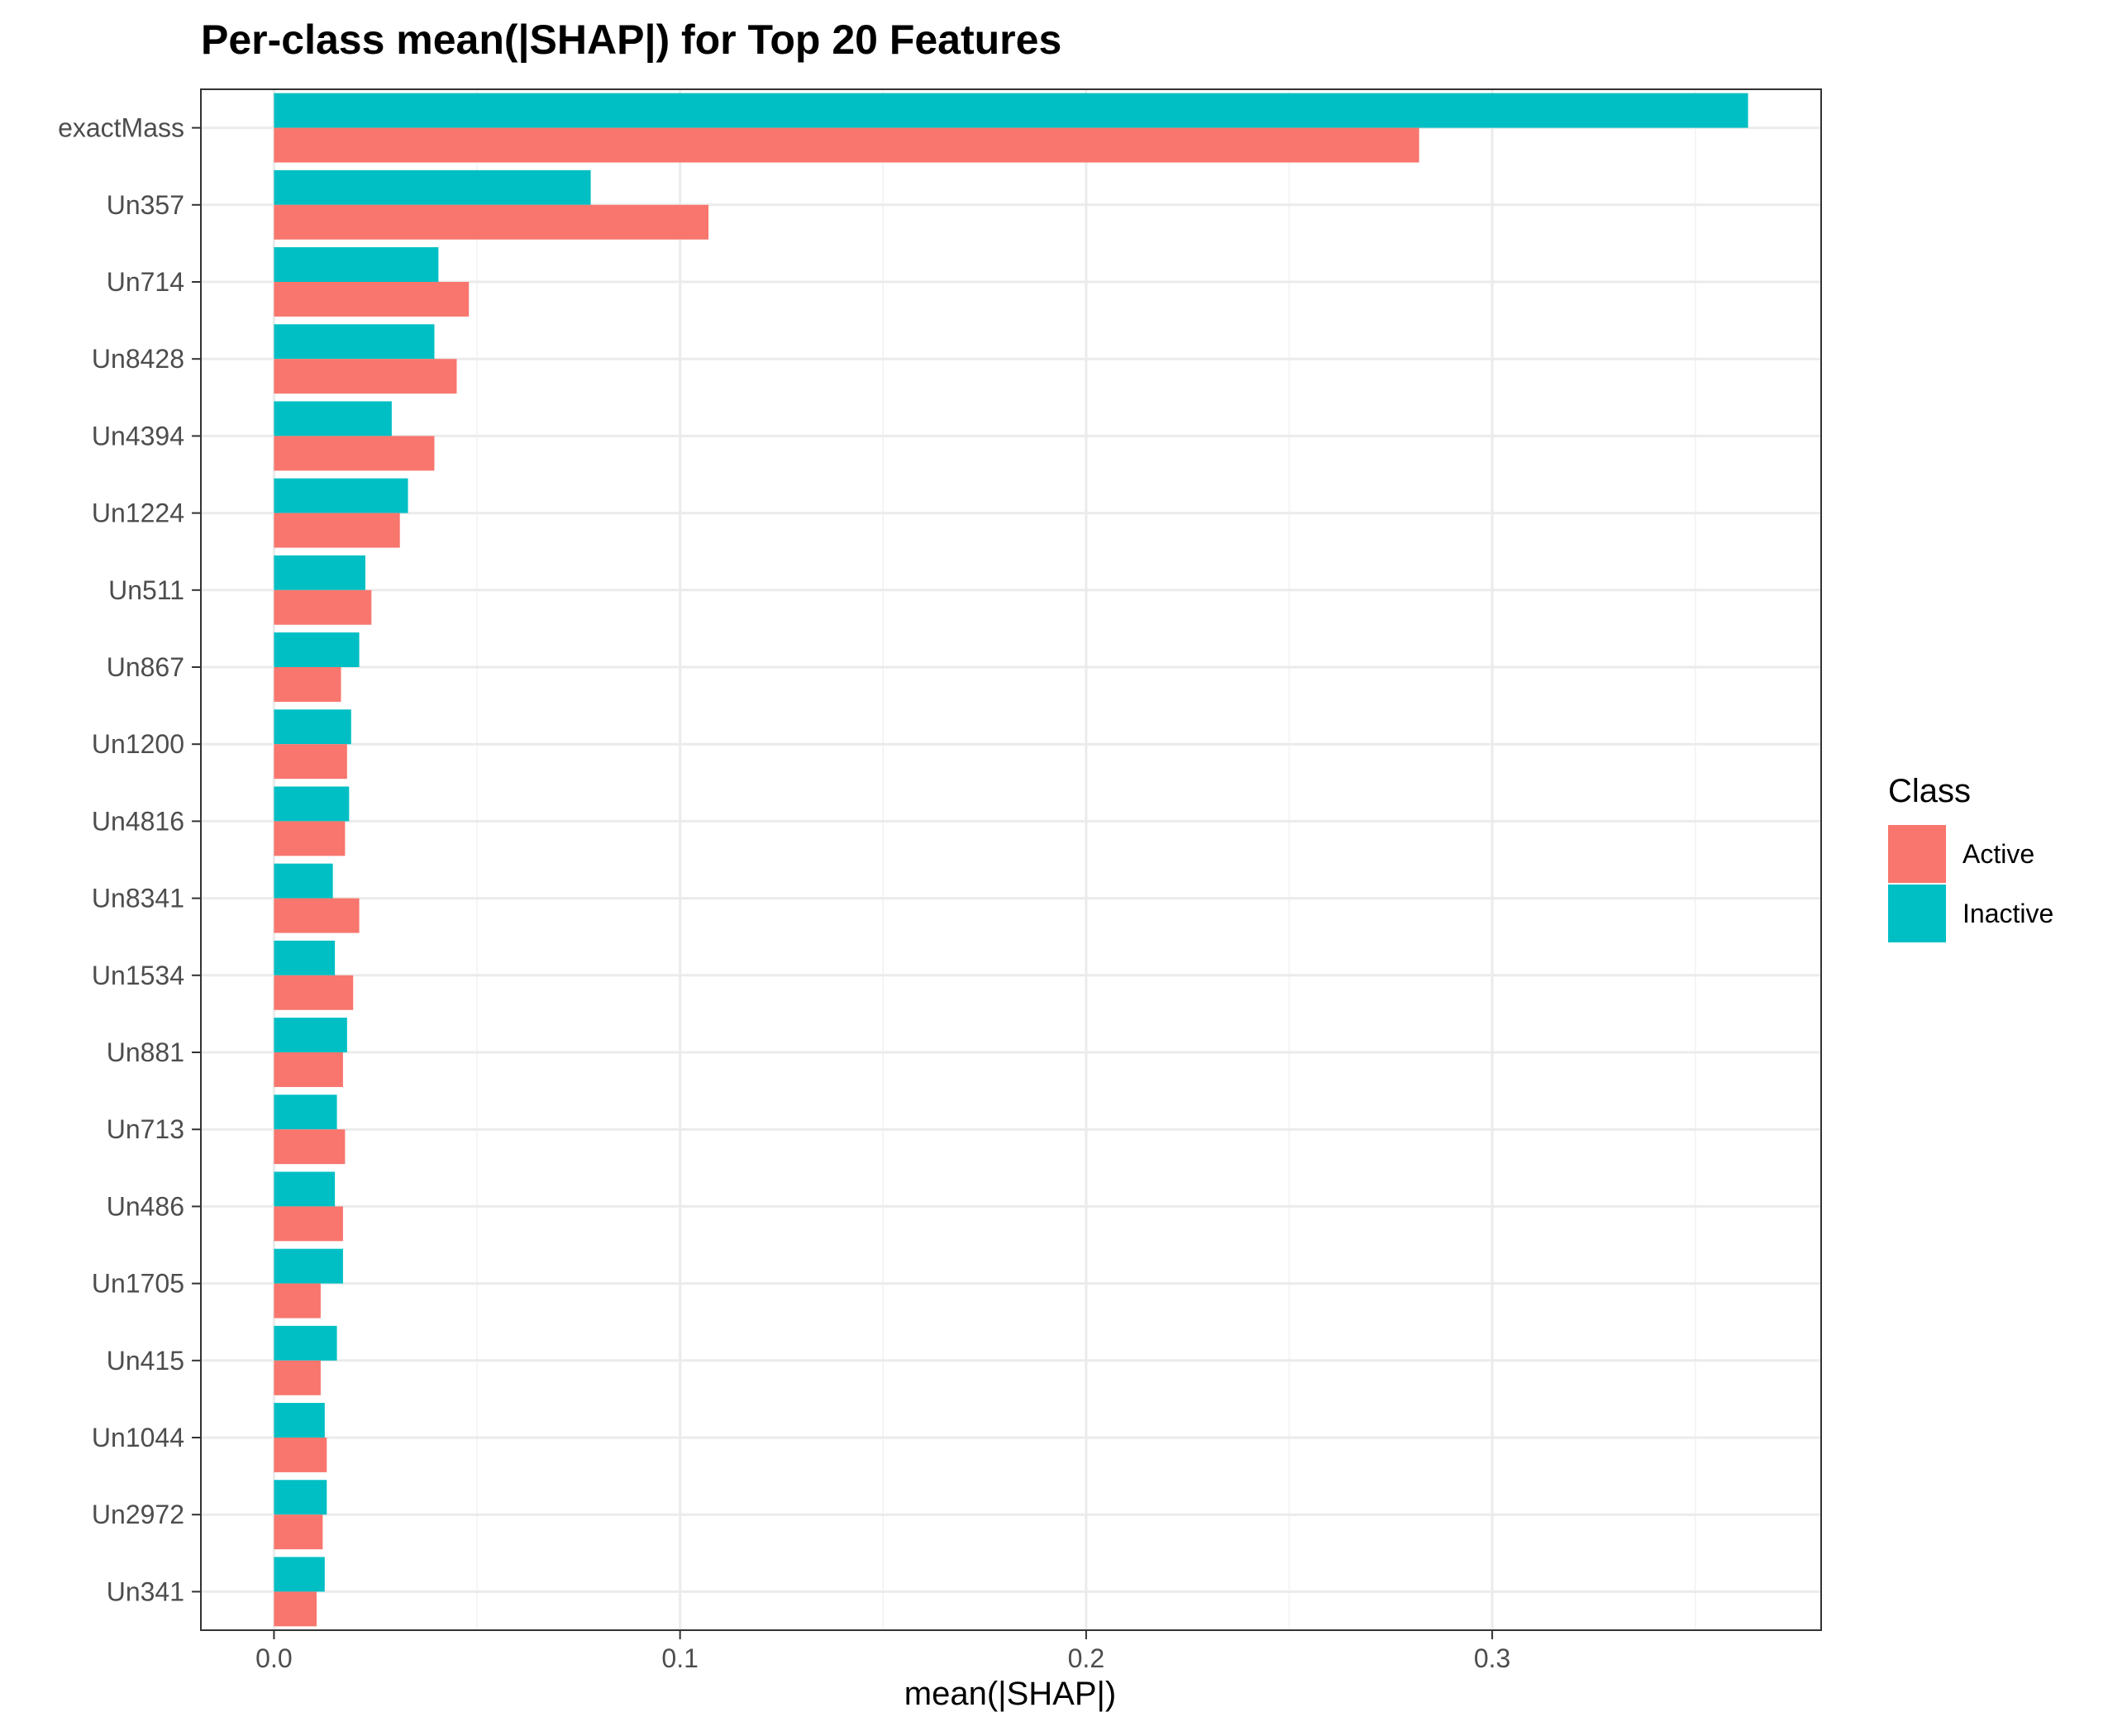 The height and width of the screenshot is (1736, 2108). What do you see at coordinates (146, 590) in the screenshot?
I see `y-tick-label: Un511` at bounding box center [146, 590].